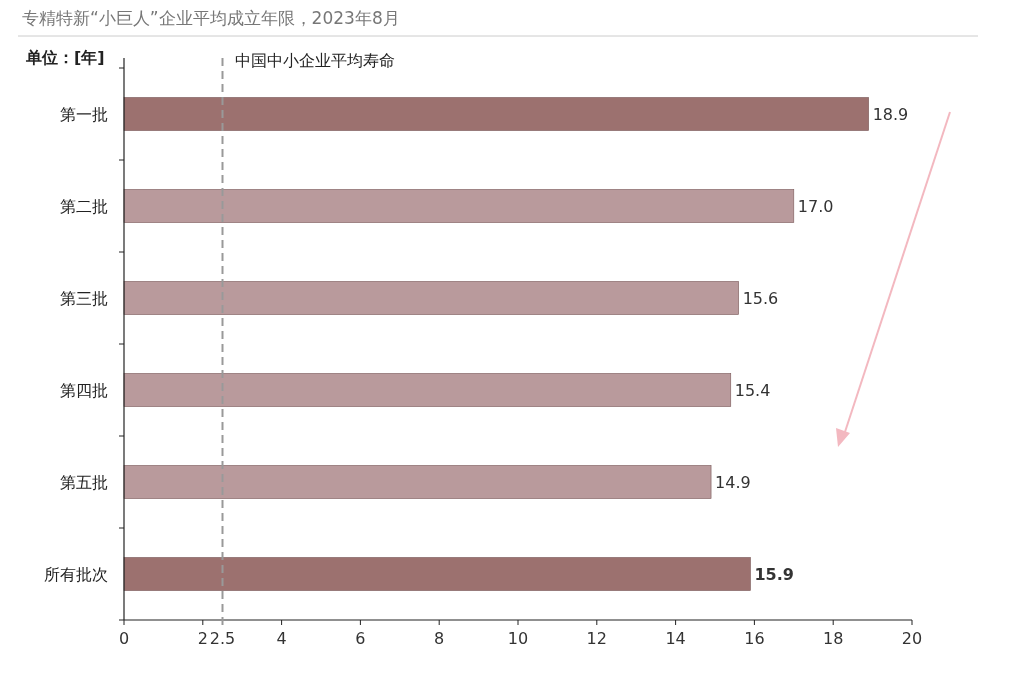 This screenshot has height=685, width=1027. What do you see at coordinates (84, 114) in the screenshot?
I see `y-tick-label: 第一批` at bounding box center [84, 114].